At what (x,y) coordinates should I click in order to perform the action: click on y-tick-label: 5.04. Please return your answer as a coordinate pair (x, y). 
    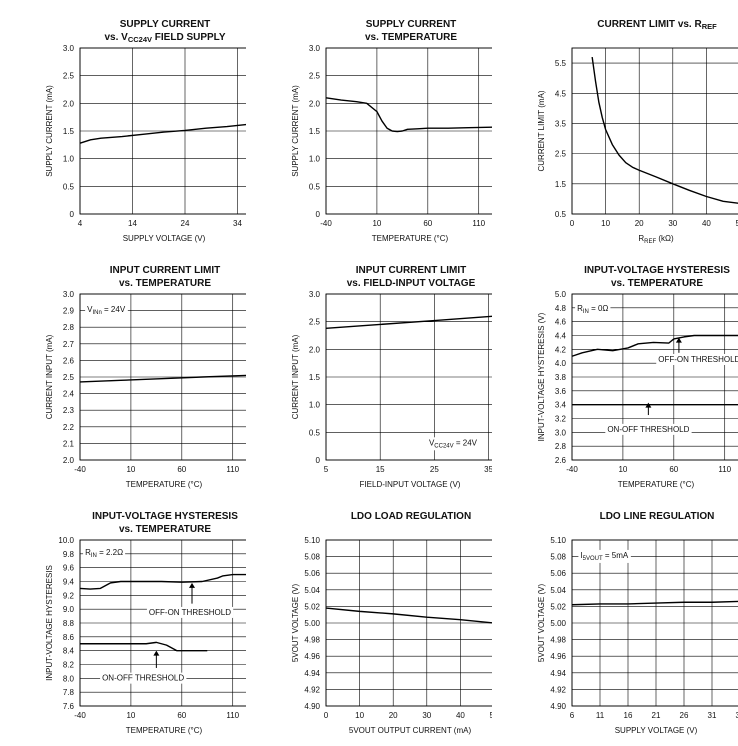
    Looking at the image, I should click on (312, 590).